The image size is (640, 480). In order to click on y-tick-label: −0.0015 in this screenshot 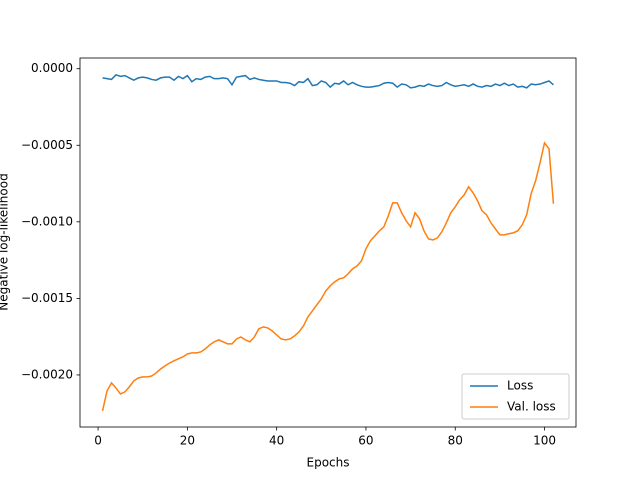, I will do `click(47, 298)`.